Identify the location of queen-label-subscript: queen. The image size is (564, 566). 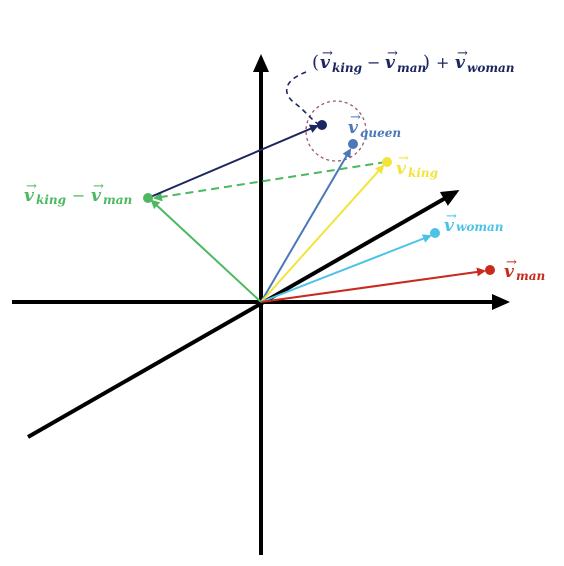
(380, 133).